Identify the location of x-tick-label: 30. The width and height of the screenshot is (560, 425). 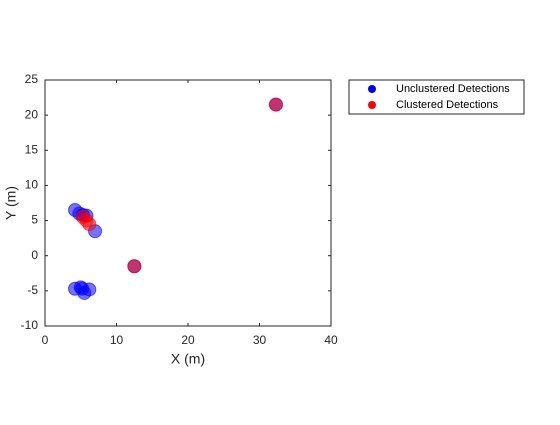
(260, 340).